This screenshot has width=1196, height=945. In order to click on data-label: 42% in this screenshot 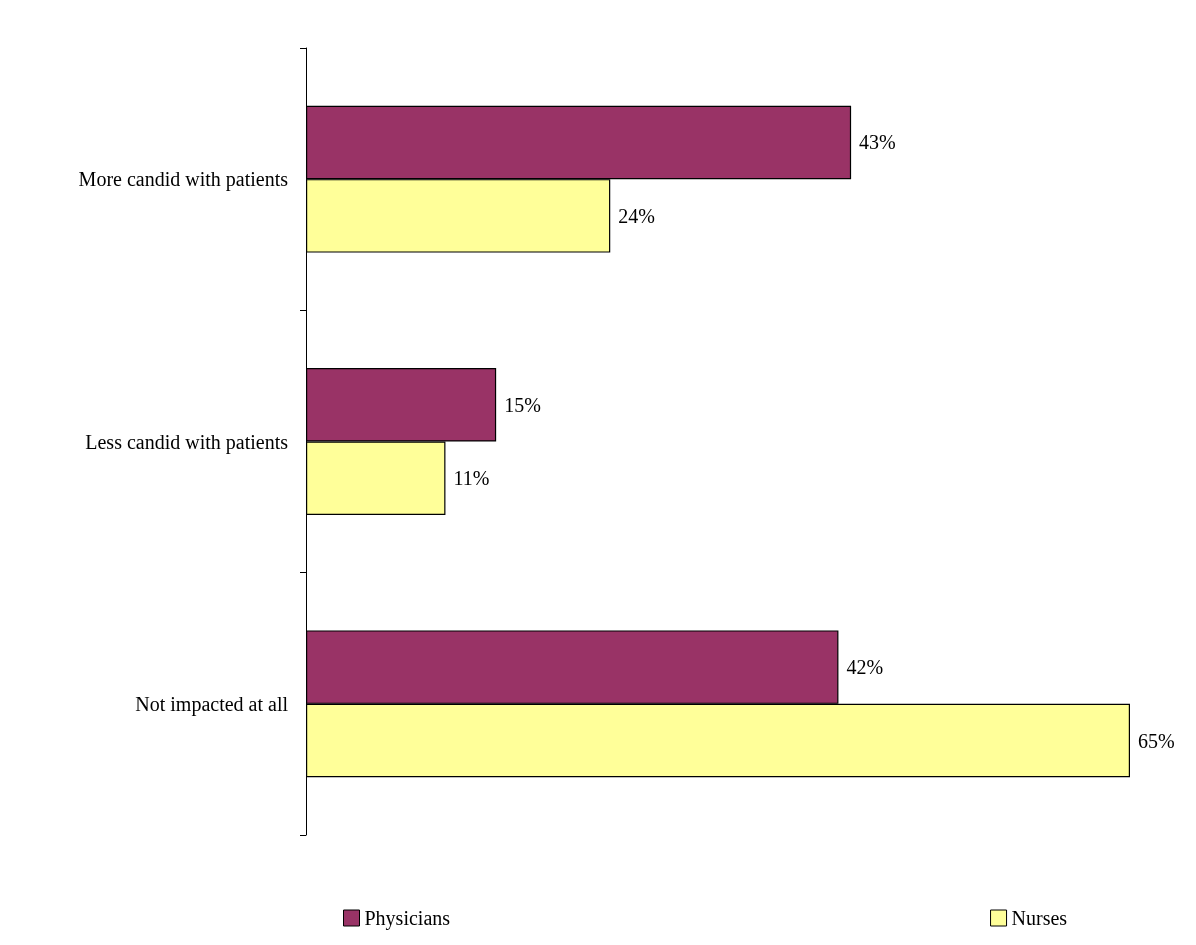, I will do `click(865, 667)`.